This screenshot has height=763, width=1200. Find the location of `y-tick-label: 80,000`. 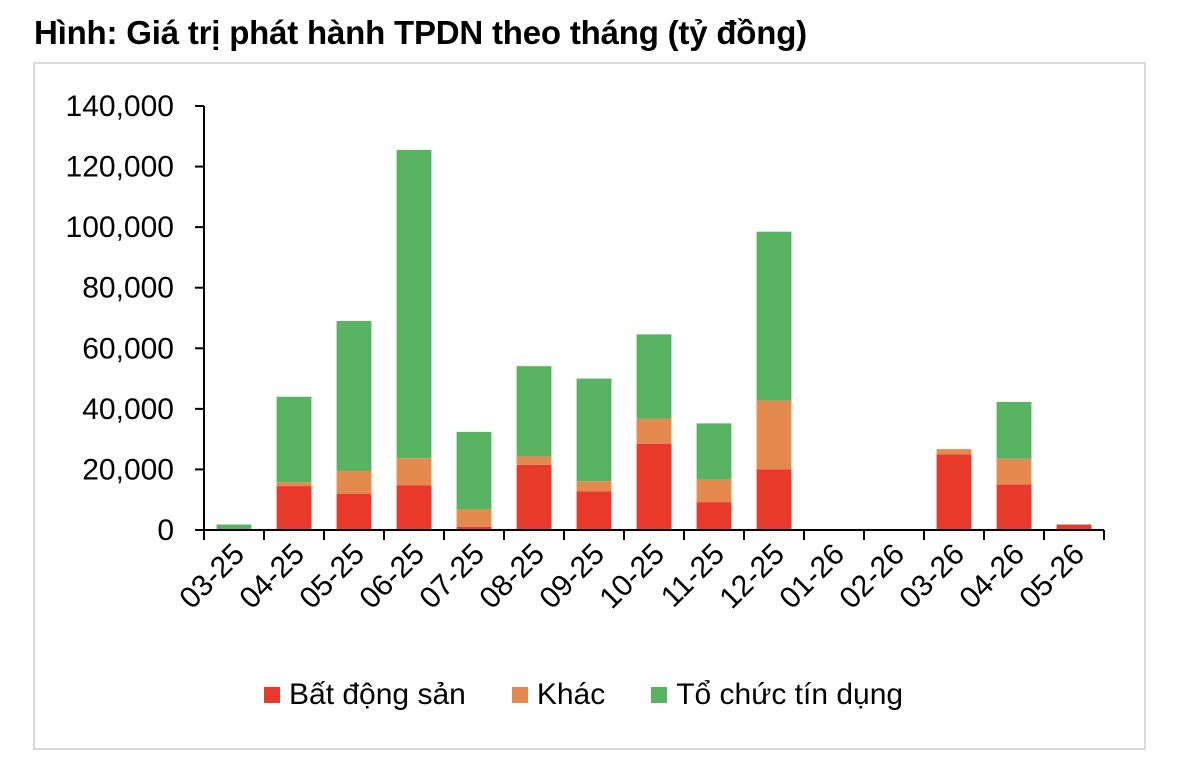

y-tick-label: 80,000 is located at coordinates (128, 288).